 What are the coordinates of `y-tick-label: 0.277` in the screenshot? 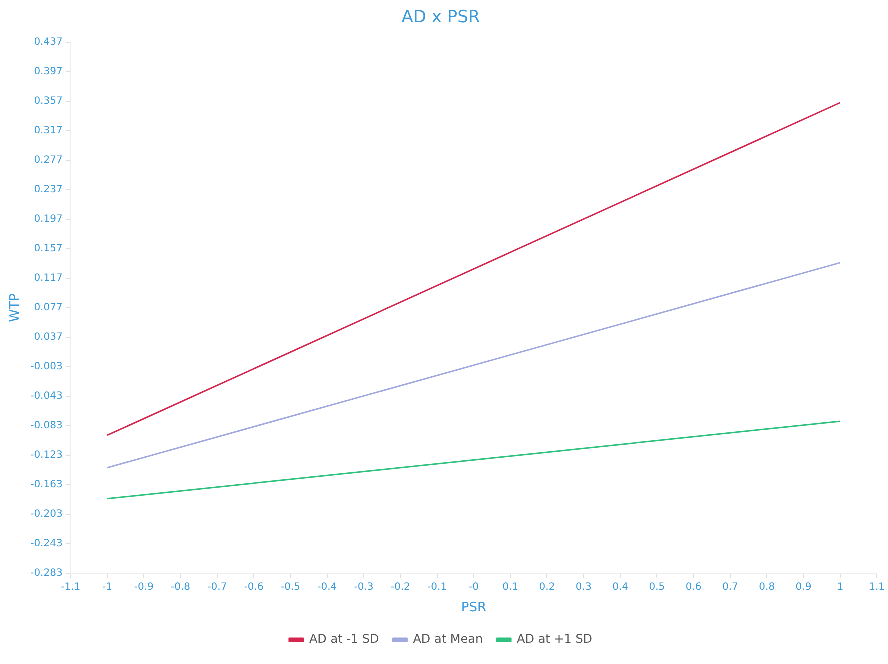 It's located at (48, 160).